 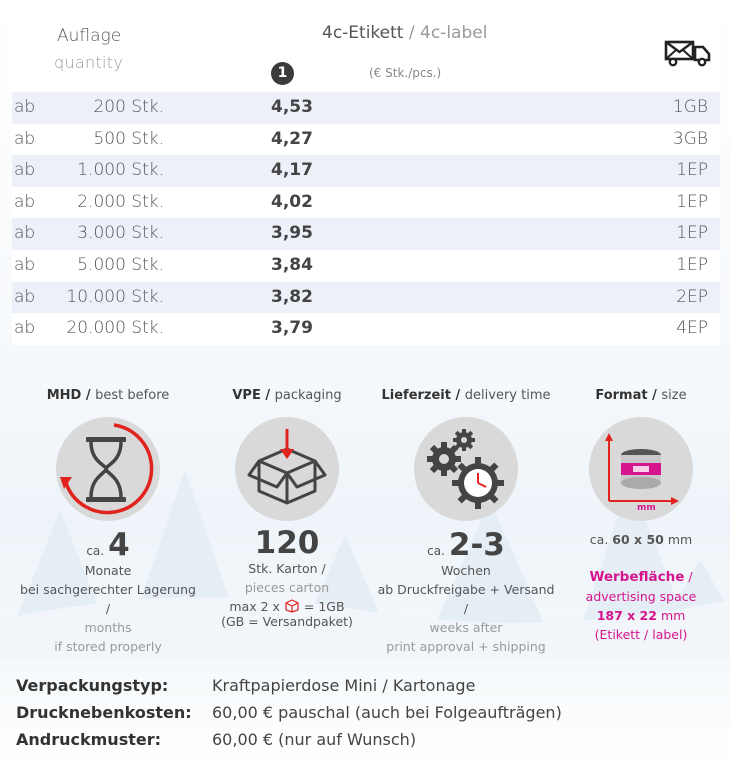 What do you see at coordinates (641, 615) in the screenshot?
I see `ad-size-line: 187 x 22 mm` at bounding box center [641, 615].